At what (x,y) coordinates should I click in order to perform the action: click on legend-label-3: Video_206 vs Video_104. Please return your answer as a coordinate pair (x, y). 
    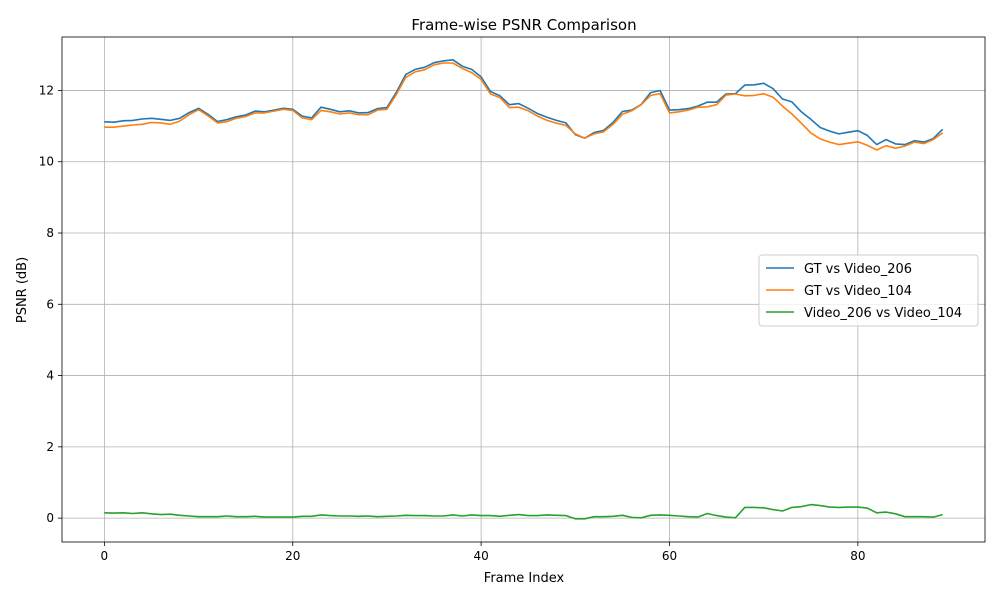
    Looking at the image, I should click on (883, 313).